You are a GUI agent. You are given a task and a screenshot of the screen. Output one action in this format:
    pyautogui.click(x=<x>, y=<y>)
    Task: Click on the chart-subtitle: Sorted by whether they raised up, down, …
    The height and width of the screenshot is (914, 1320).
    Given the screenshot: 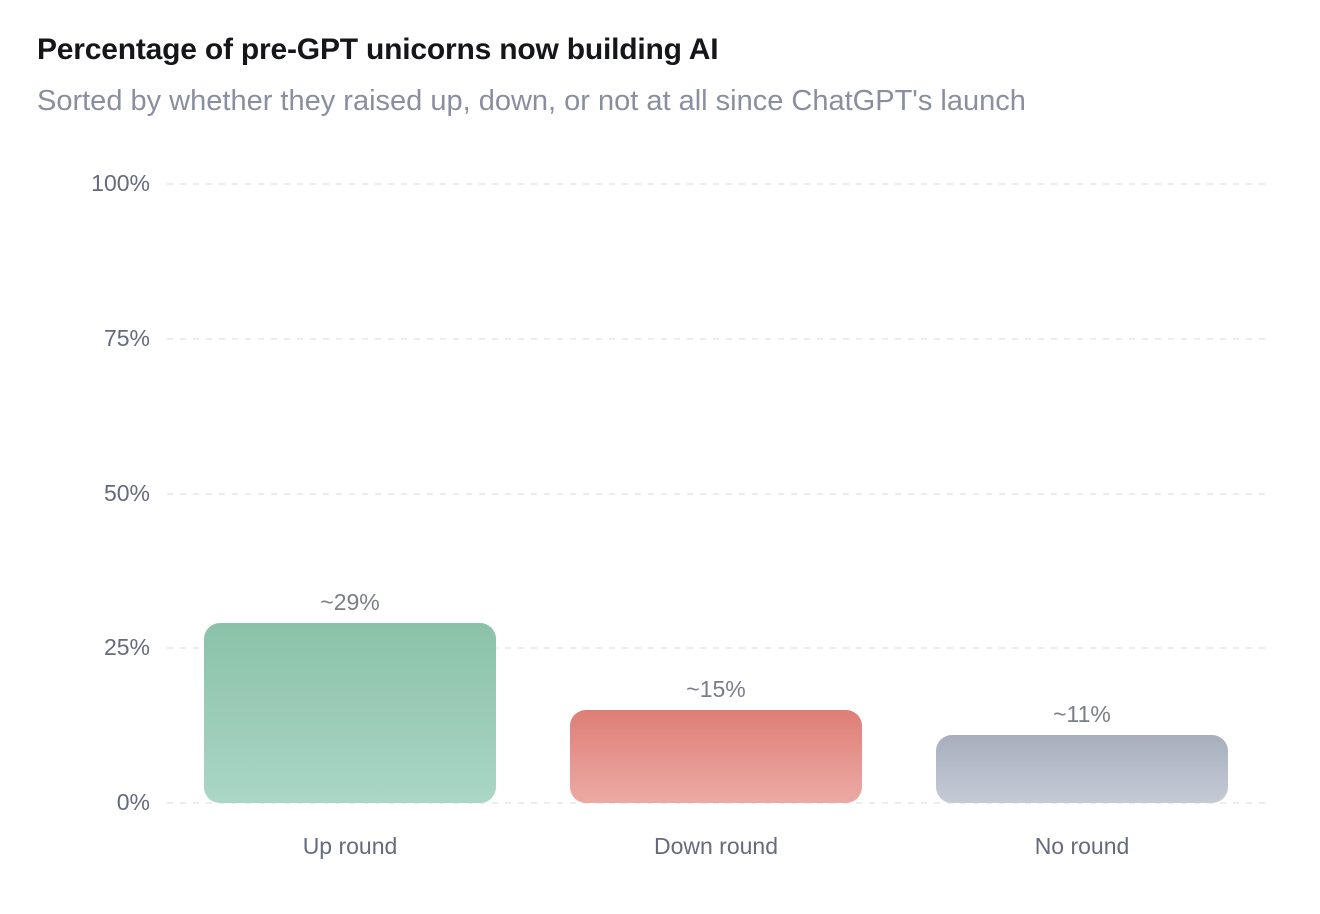 What is the action you would take?
    pyautogui.click(x=531, y=101)
    